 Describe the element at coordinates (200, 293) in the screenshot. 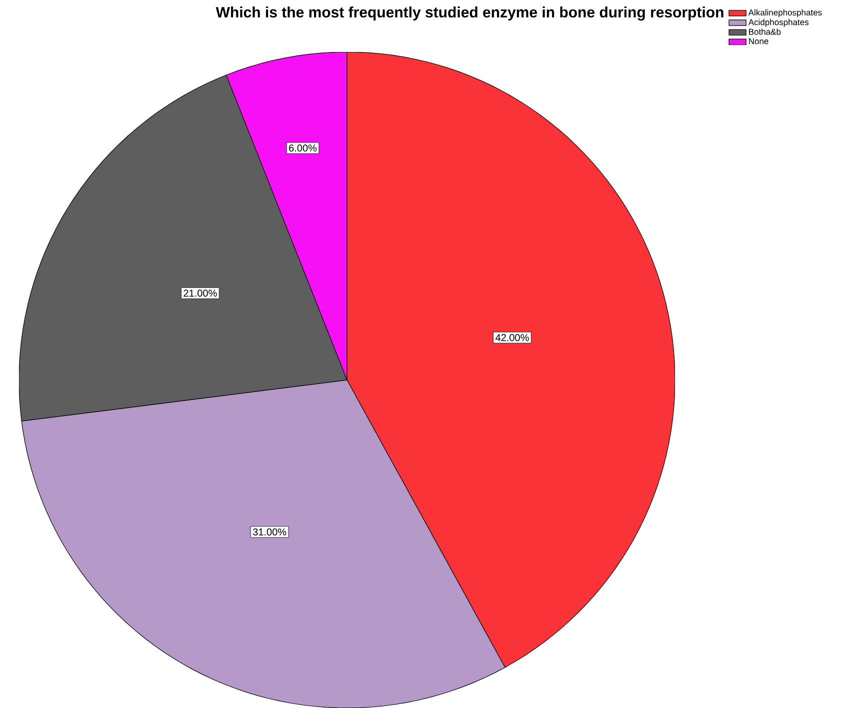

I see `data-label: 21.00%` at that location.